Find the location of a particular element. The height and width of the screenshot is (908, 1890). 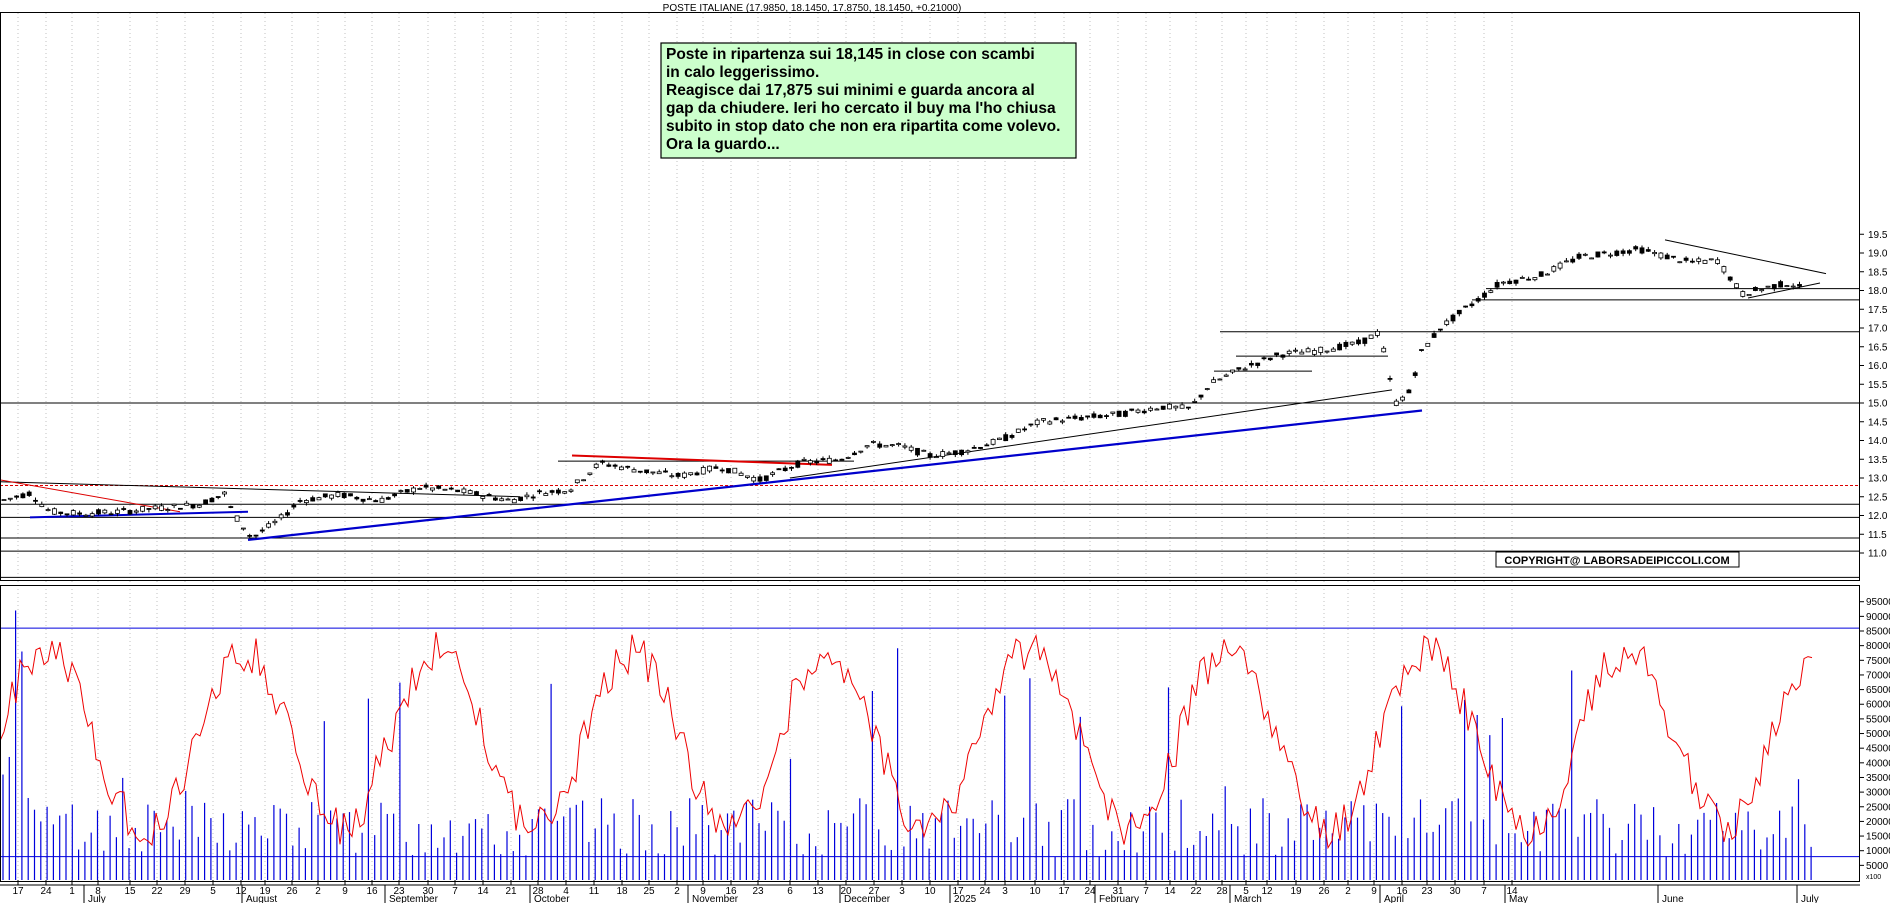

volume-unit-label: x100 is located at coordinates (1873, 877).